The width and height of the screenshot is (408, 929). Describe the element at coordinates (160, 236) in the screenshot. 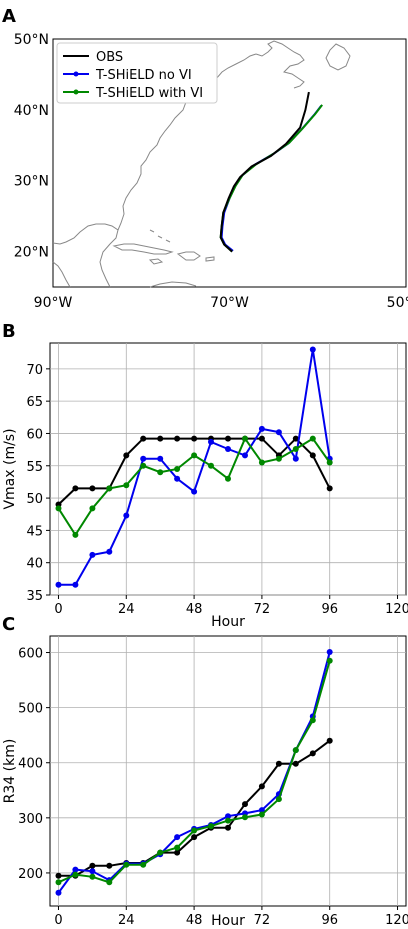

I see `bahamas` at that location.